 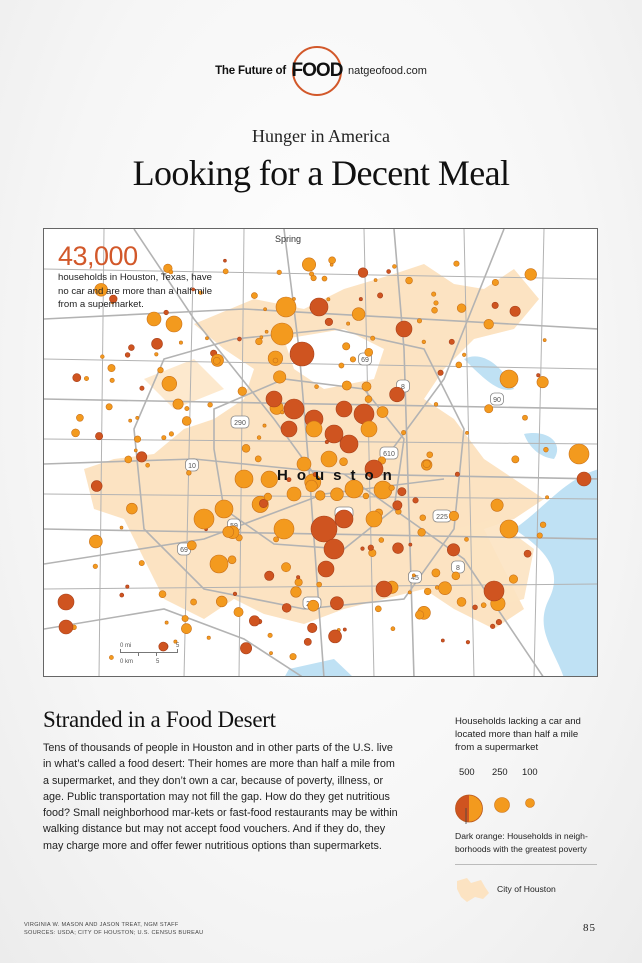 What do you see at coordinates (250, 71) in the screenshot?
I see `brand-prefix: The Future of` at bounding box center [250, 71].